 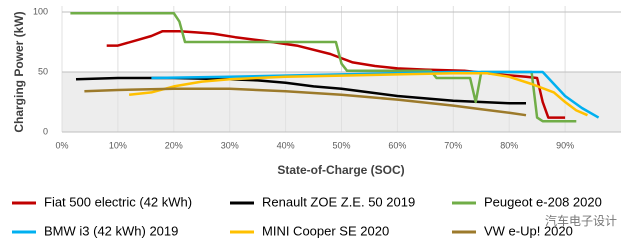 I want to click on legend-label: Peugeot e-208 2020, so click(x=543, y=201).